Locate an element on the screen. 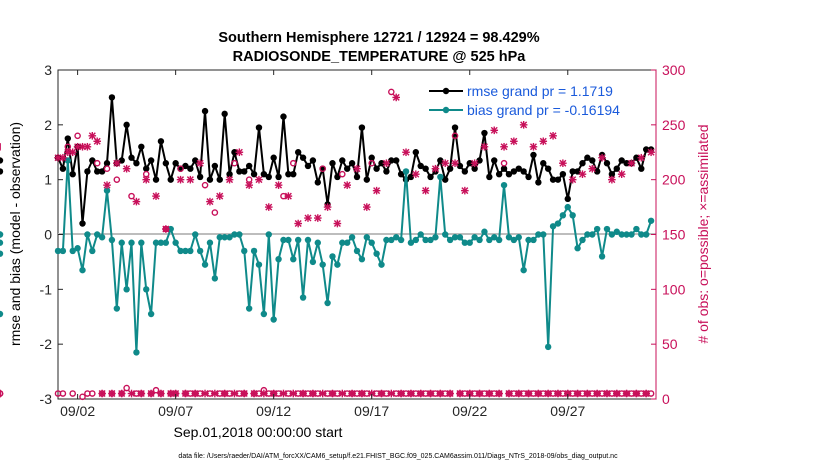 The image size is (830, 470). x-tick-label: 09/12 is located at coordinates (273, 411).